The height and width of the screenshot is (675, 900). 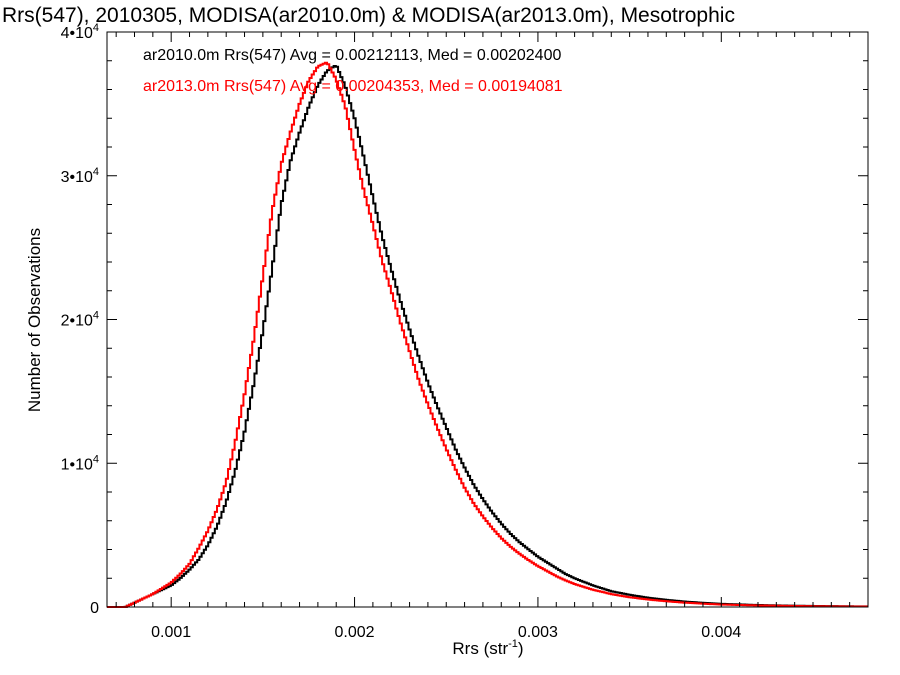 What do you see at coordinates (80, 32) in the screenshot?
I see `y-tick-label: 4•104` at bounding box center [80, 32].